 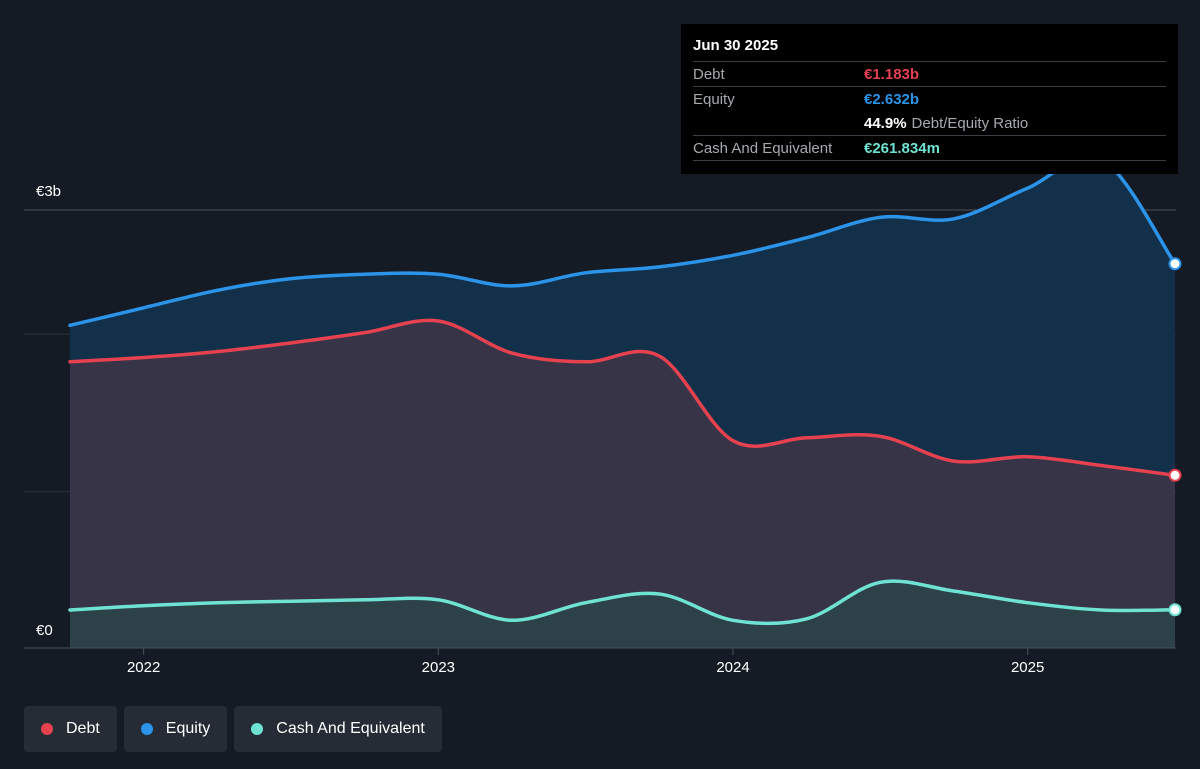 What do you see at coordinates (714, 99) in the screenshot?
I see `tooltip-equity-label: Equity` at bounding box center [714, 99].